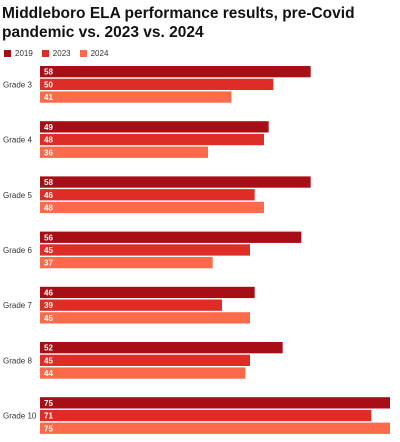 This screenshot has width=400, height=442. I want to click on bar-value-label: 39, so click(48, 305).